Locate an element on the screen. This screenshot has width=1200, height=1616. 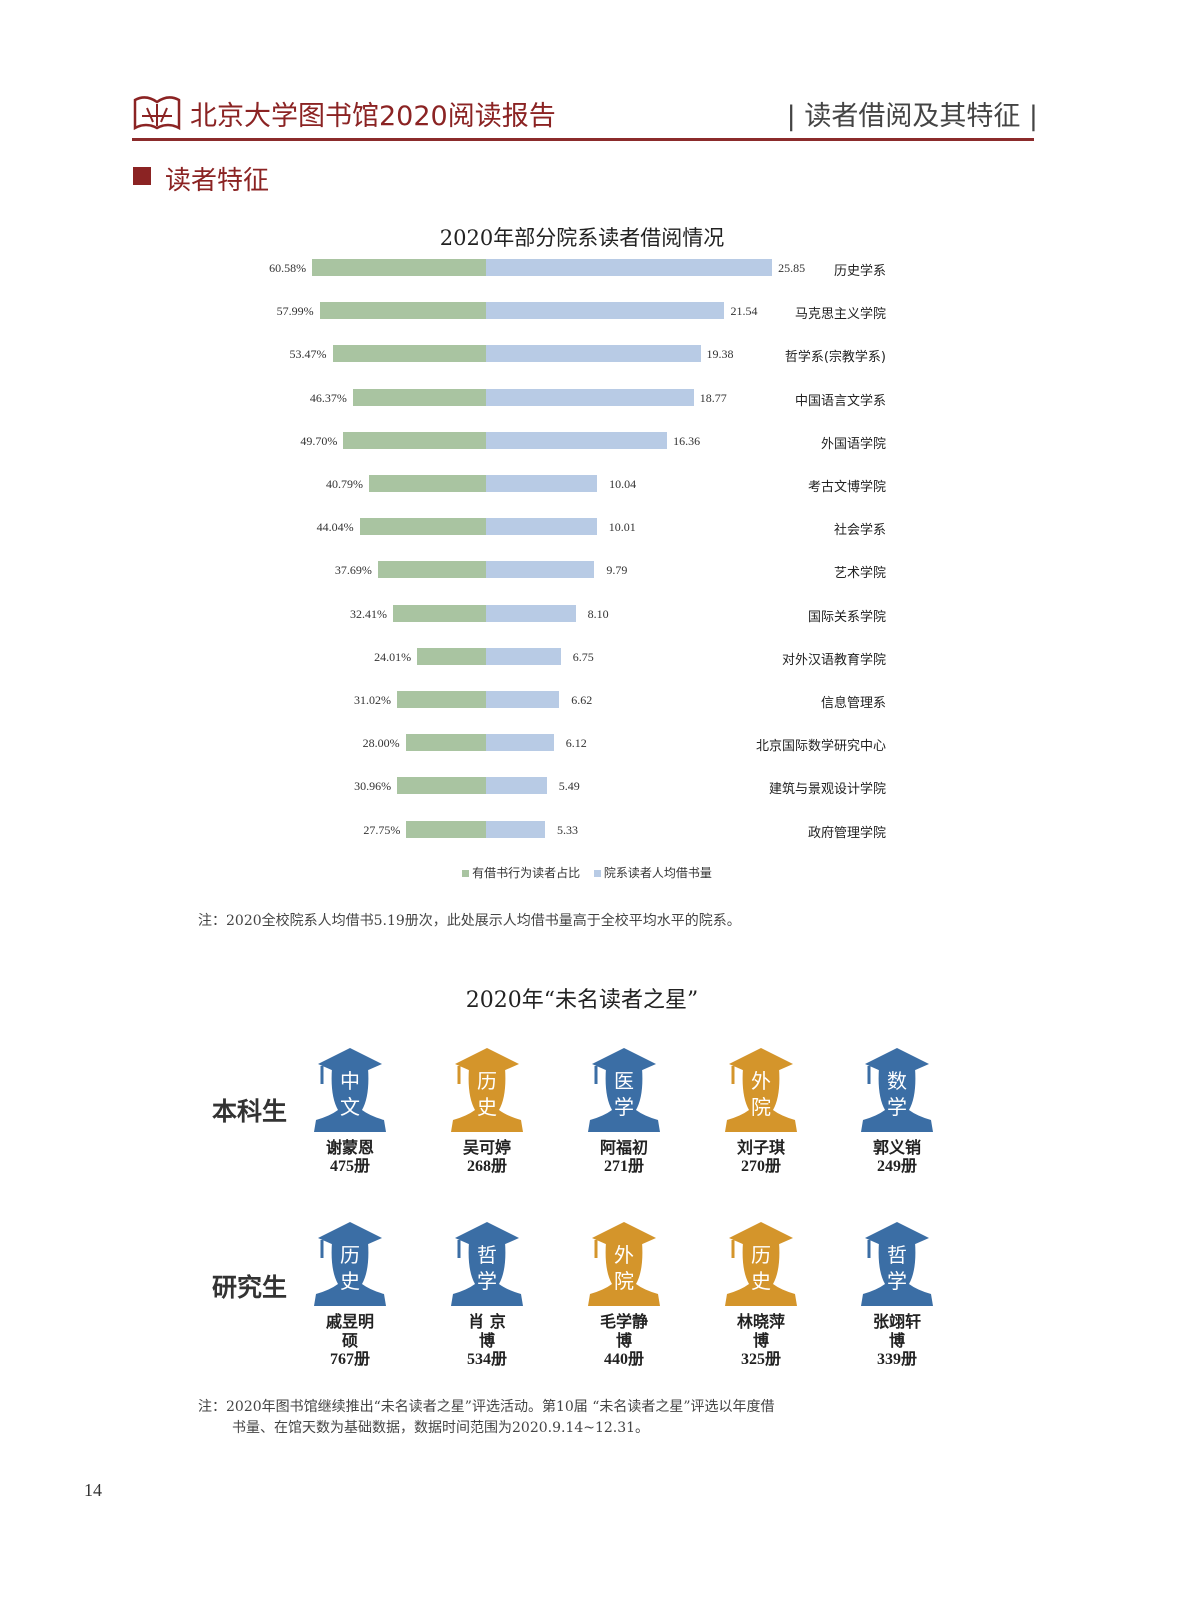
reader-name: 刘子琪 is located at coordinates (760, 1147).